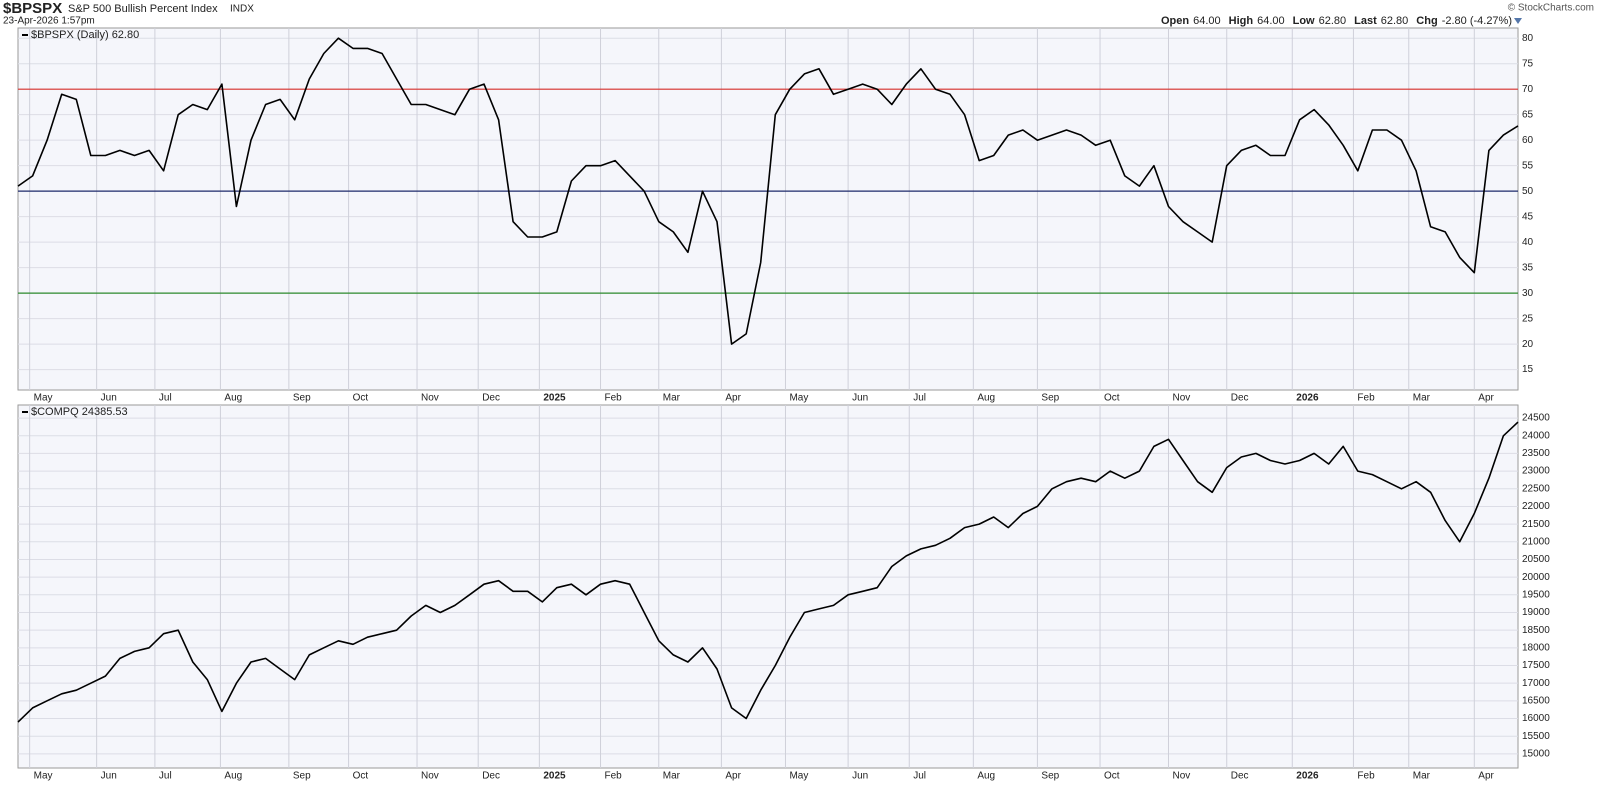 This screenshot has height=803, width=1598. What do you see at coordinates (1536, 683) in the screenshot?
I see `y-tick-label: 17000` at bounding box center [1536, 683].